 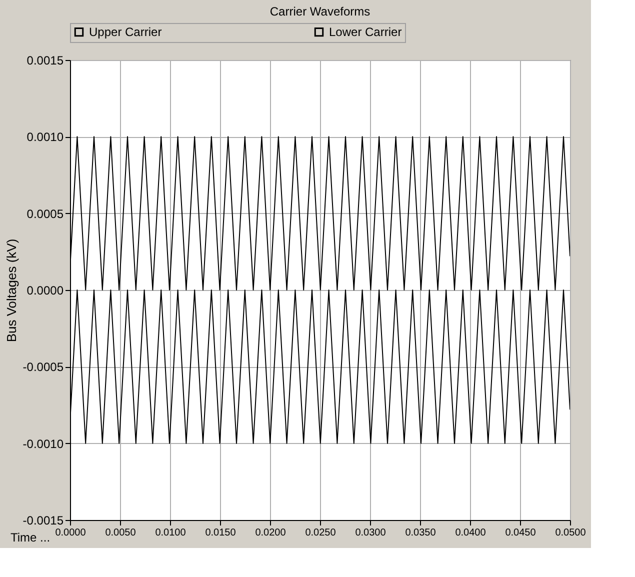 What do you see at coordinates (45, 137) in the screenshot?
I see `y-tick-label: 0.0010` at bounding box center [45, 137].